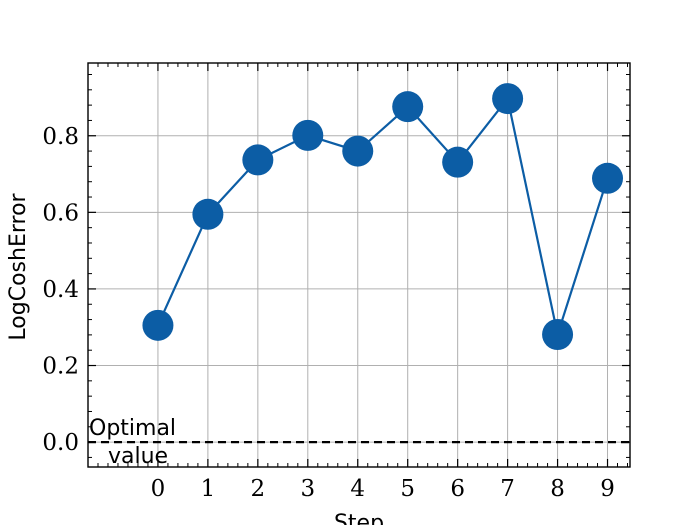 This screenshot has height=525, width=700. Describe the element at coordinates (607, 489) in the screenshot. I see `x-tick-label: 9` at that location.